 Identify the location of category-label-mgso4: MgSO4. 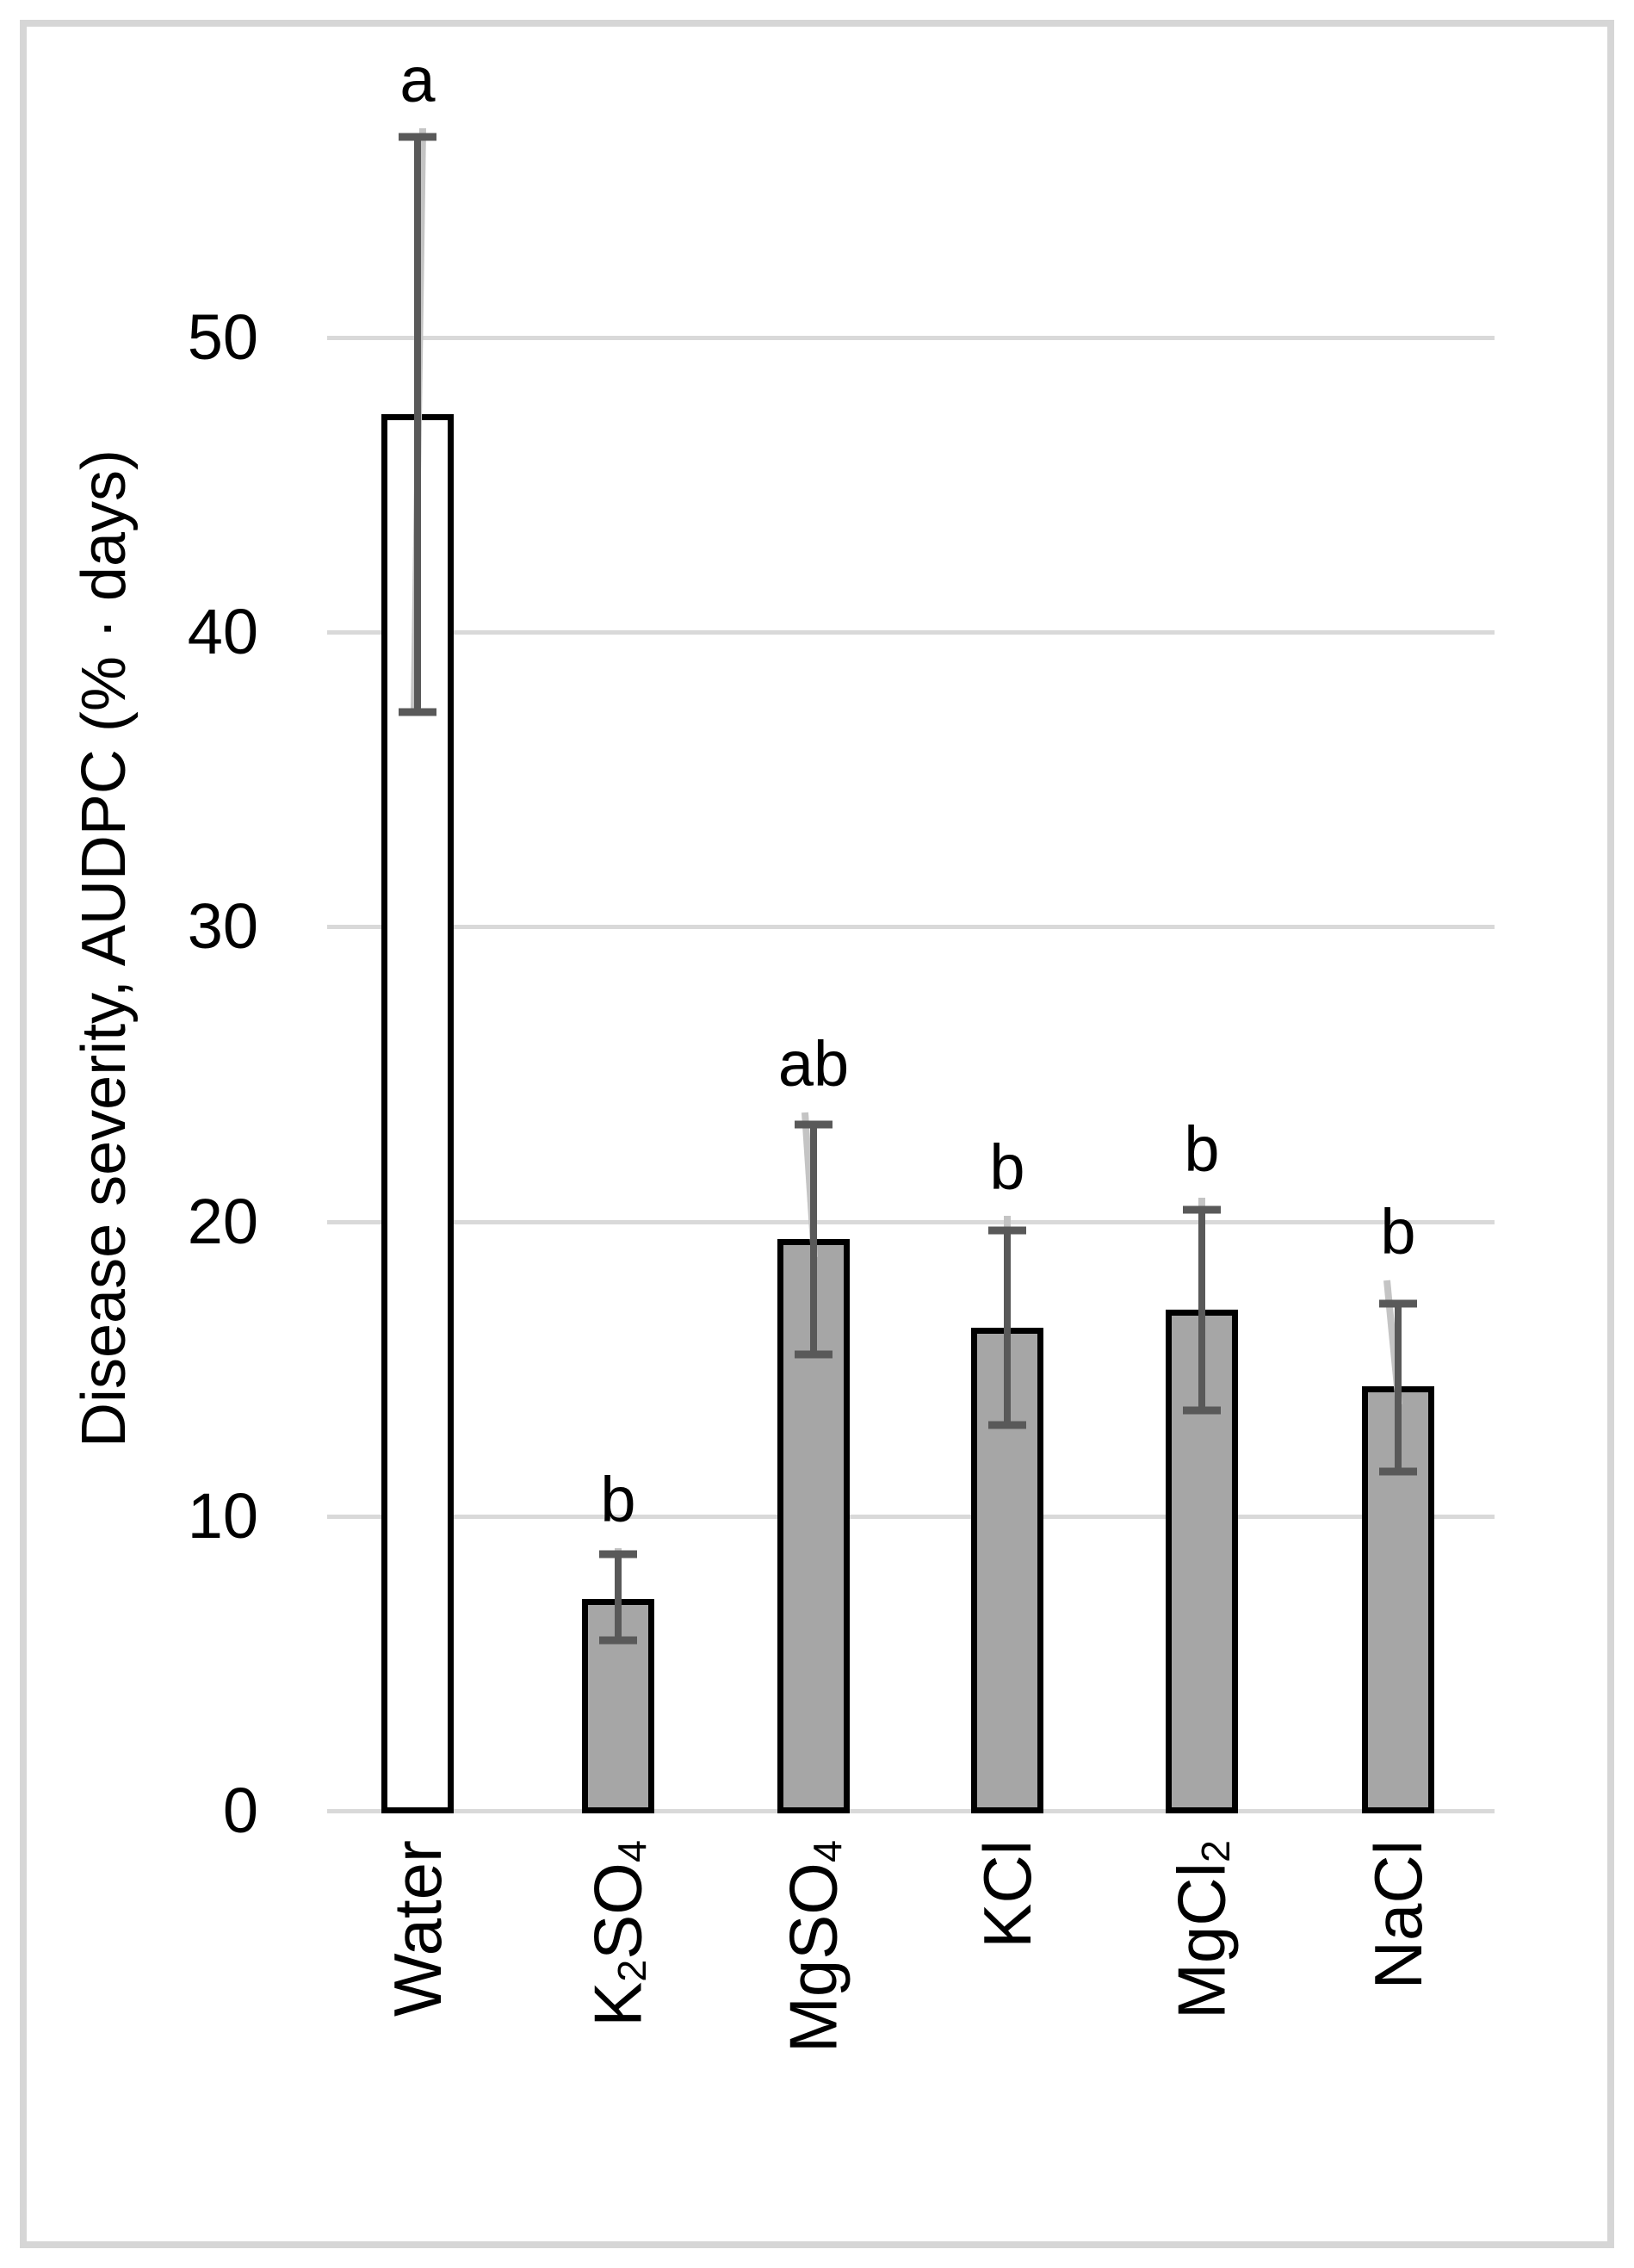
(813, 1947).